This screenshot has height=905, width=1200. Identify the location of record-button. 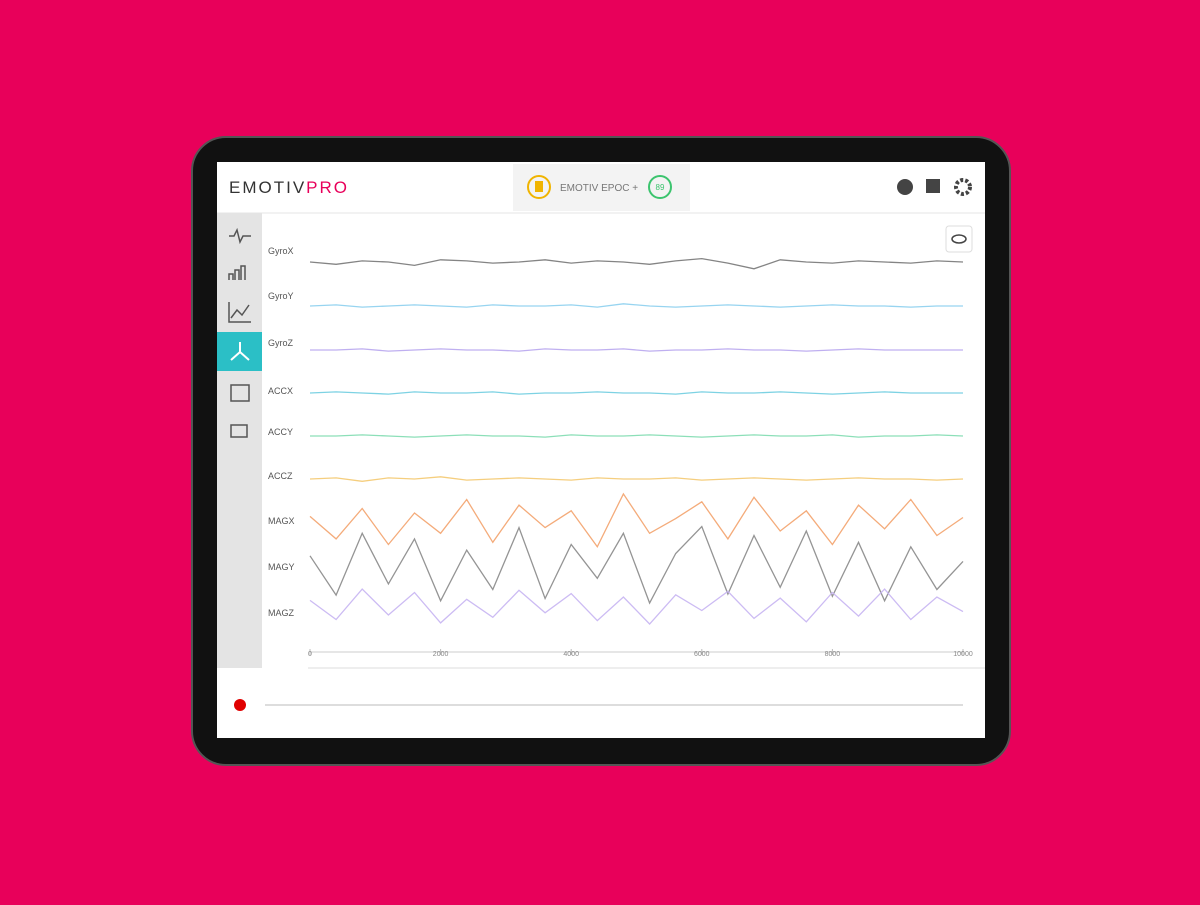
(240, 705).